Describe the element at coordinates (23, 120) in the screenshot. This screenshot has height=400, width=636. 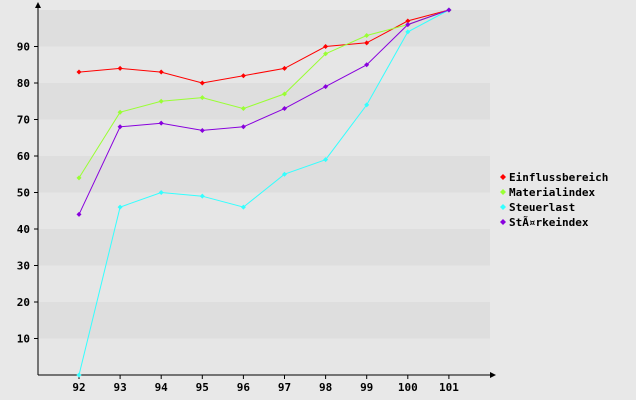
I see `y-tick-label: 70` at that location.